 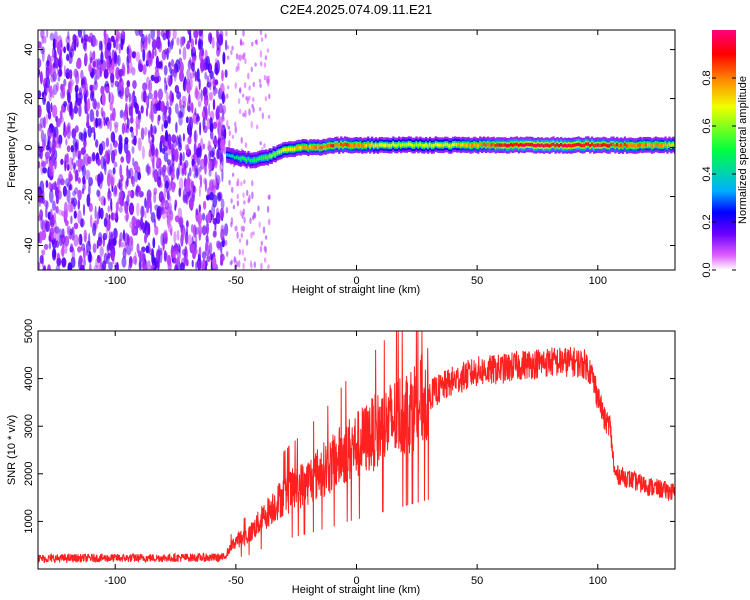 I want to click on spectrogram-x-tick-label: 50, so click(x=477, y=281).